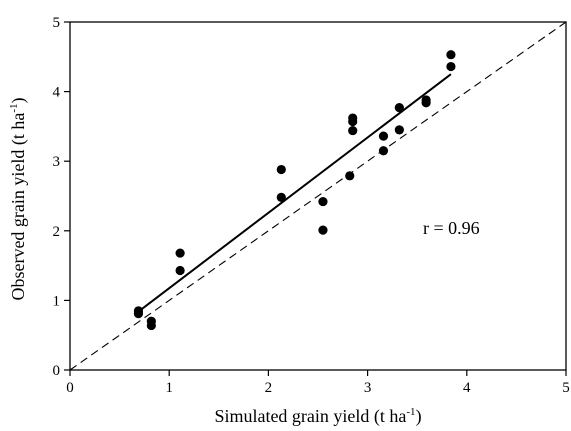  What do you see at coordinates (451, 228) in the screenshot?
I see `r-annotation: r = 0.96` at bounding box center [451, 228].